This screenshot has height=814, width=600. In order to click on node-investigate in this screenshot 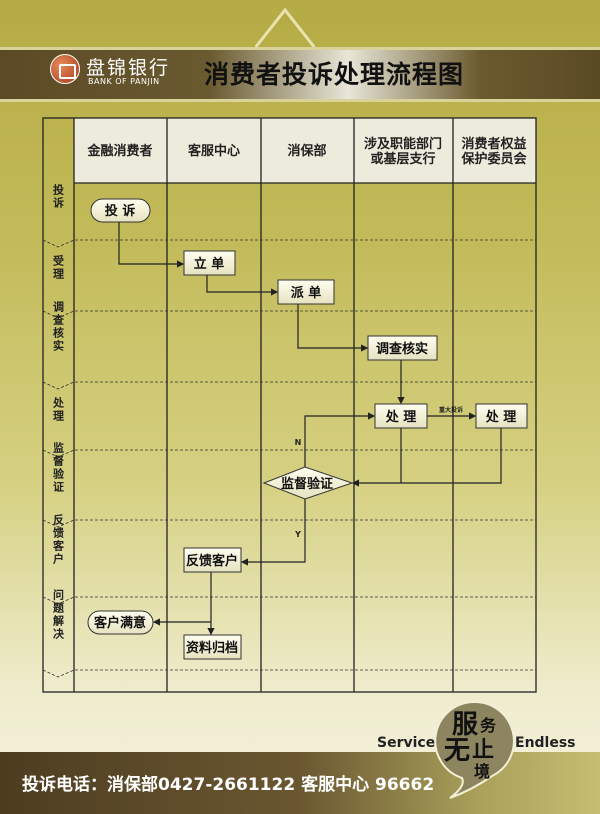, I will do `click(402, 348)`.